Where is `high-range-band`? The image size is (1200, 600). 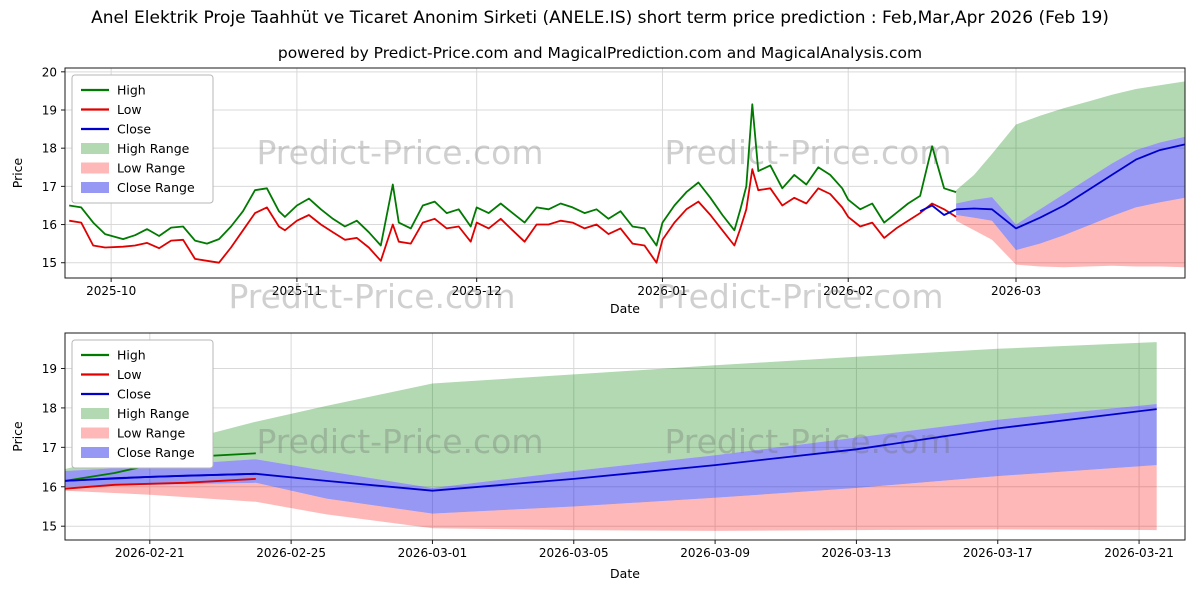 high-range-band is located at coordinates (1070, 153).